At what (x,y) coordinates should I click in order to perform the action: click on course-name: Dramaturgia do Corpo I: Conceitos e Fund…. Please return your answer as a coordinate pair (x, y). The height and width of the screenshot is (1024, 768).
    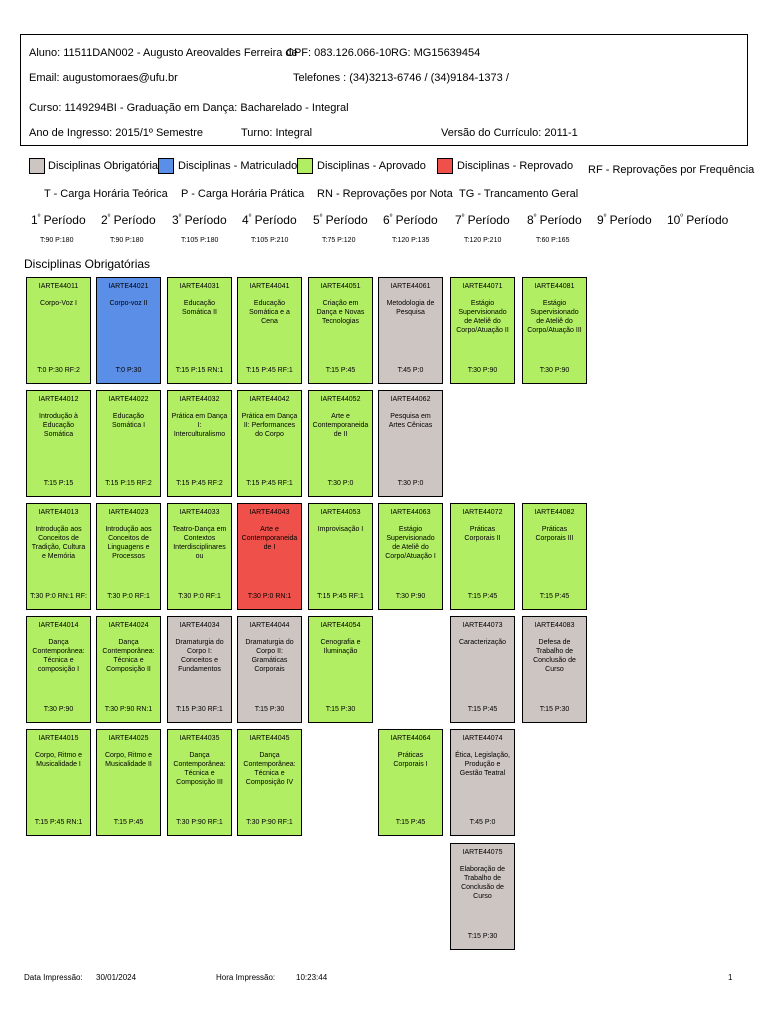
    Looking at the image, I should click on (199, 656).